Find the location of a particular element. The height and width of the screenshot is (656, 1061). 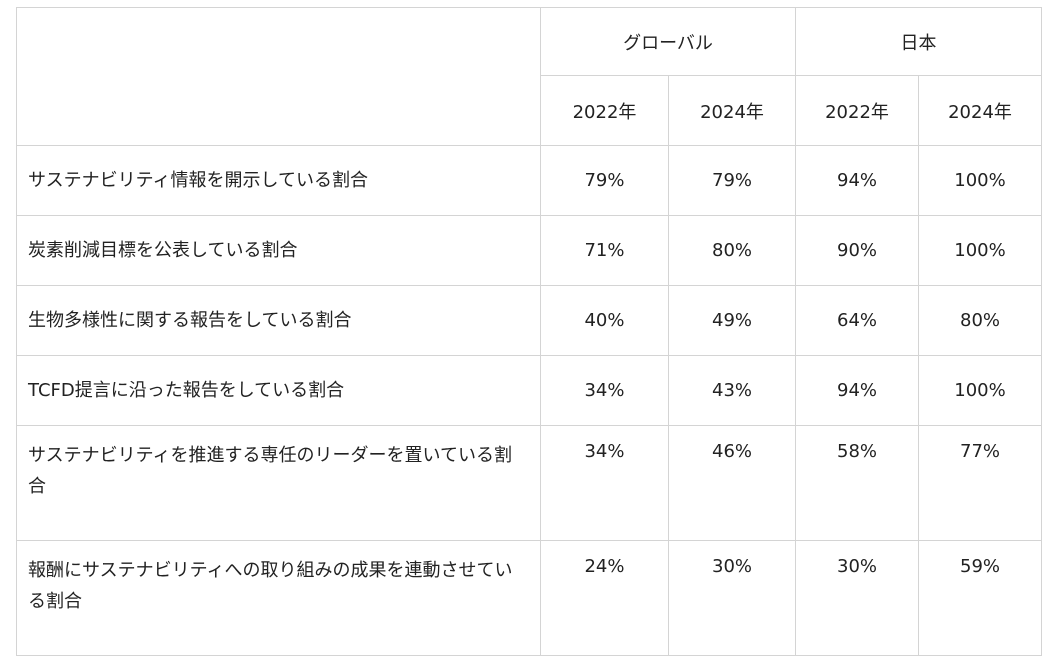

cell-value: 24% is located at coordinates (604, 598).